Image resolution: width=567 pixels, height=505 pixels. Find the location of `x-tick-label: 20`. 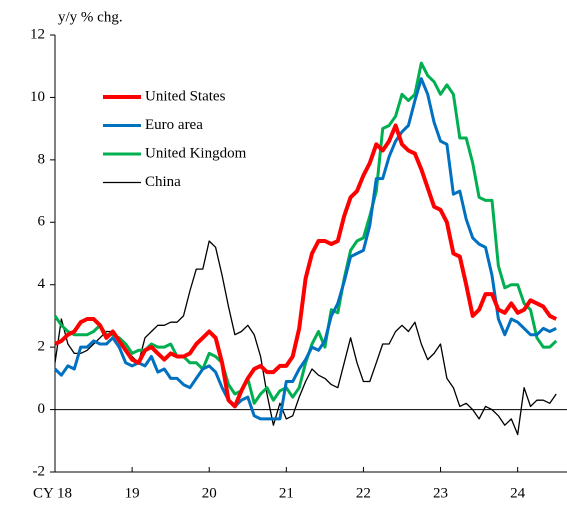

x-tick-label: 20 is located at coordinates (209, 493).